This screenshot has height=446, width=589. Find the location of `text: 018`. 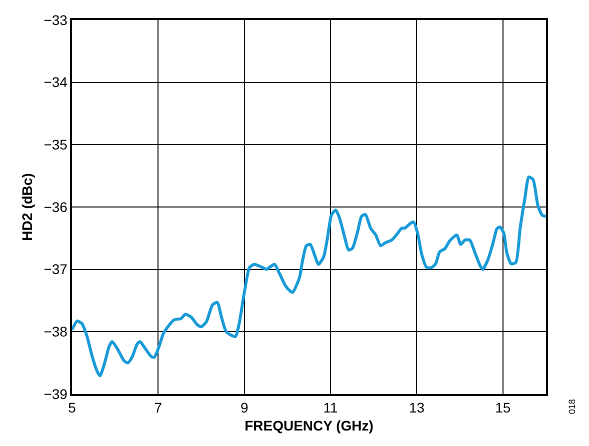

text: 018 is located at coordinates (572, 406).